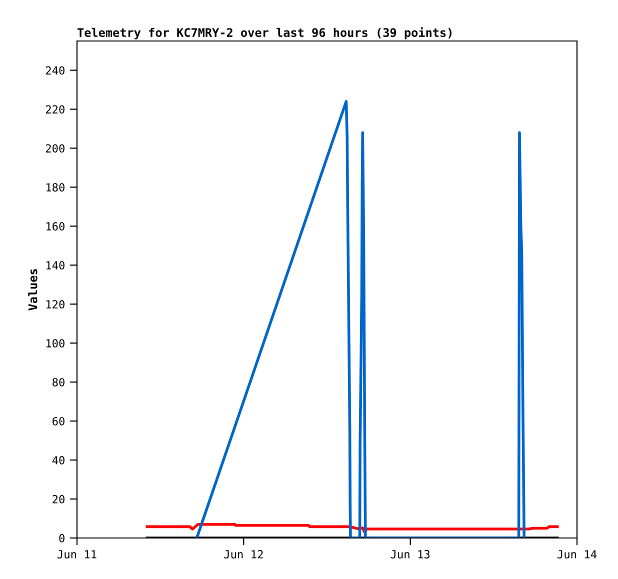  I want to click on y-axis-title: Values, so click(33, 289).